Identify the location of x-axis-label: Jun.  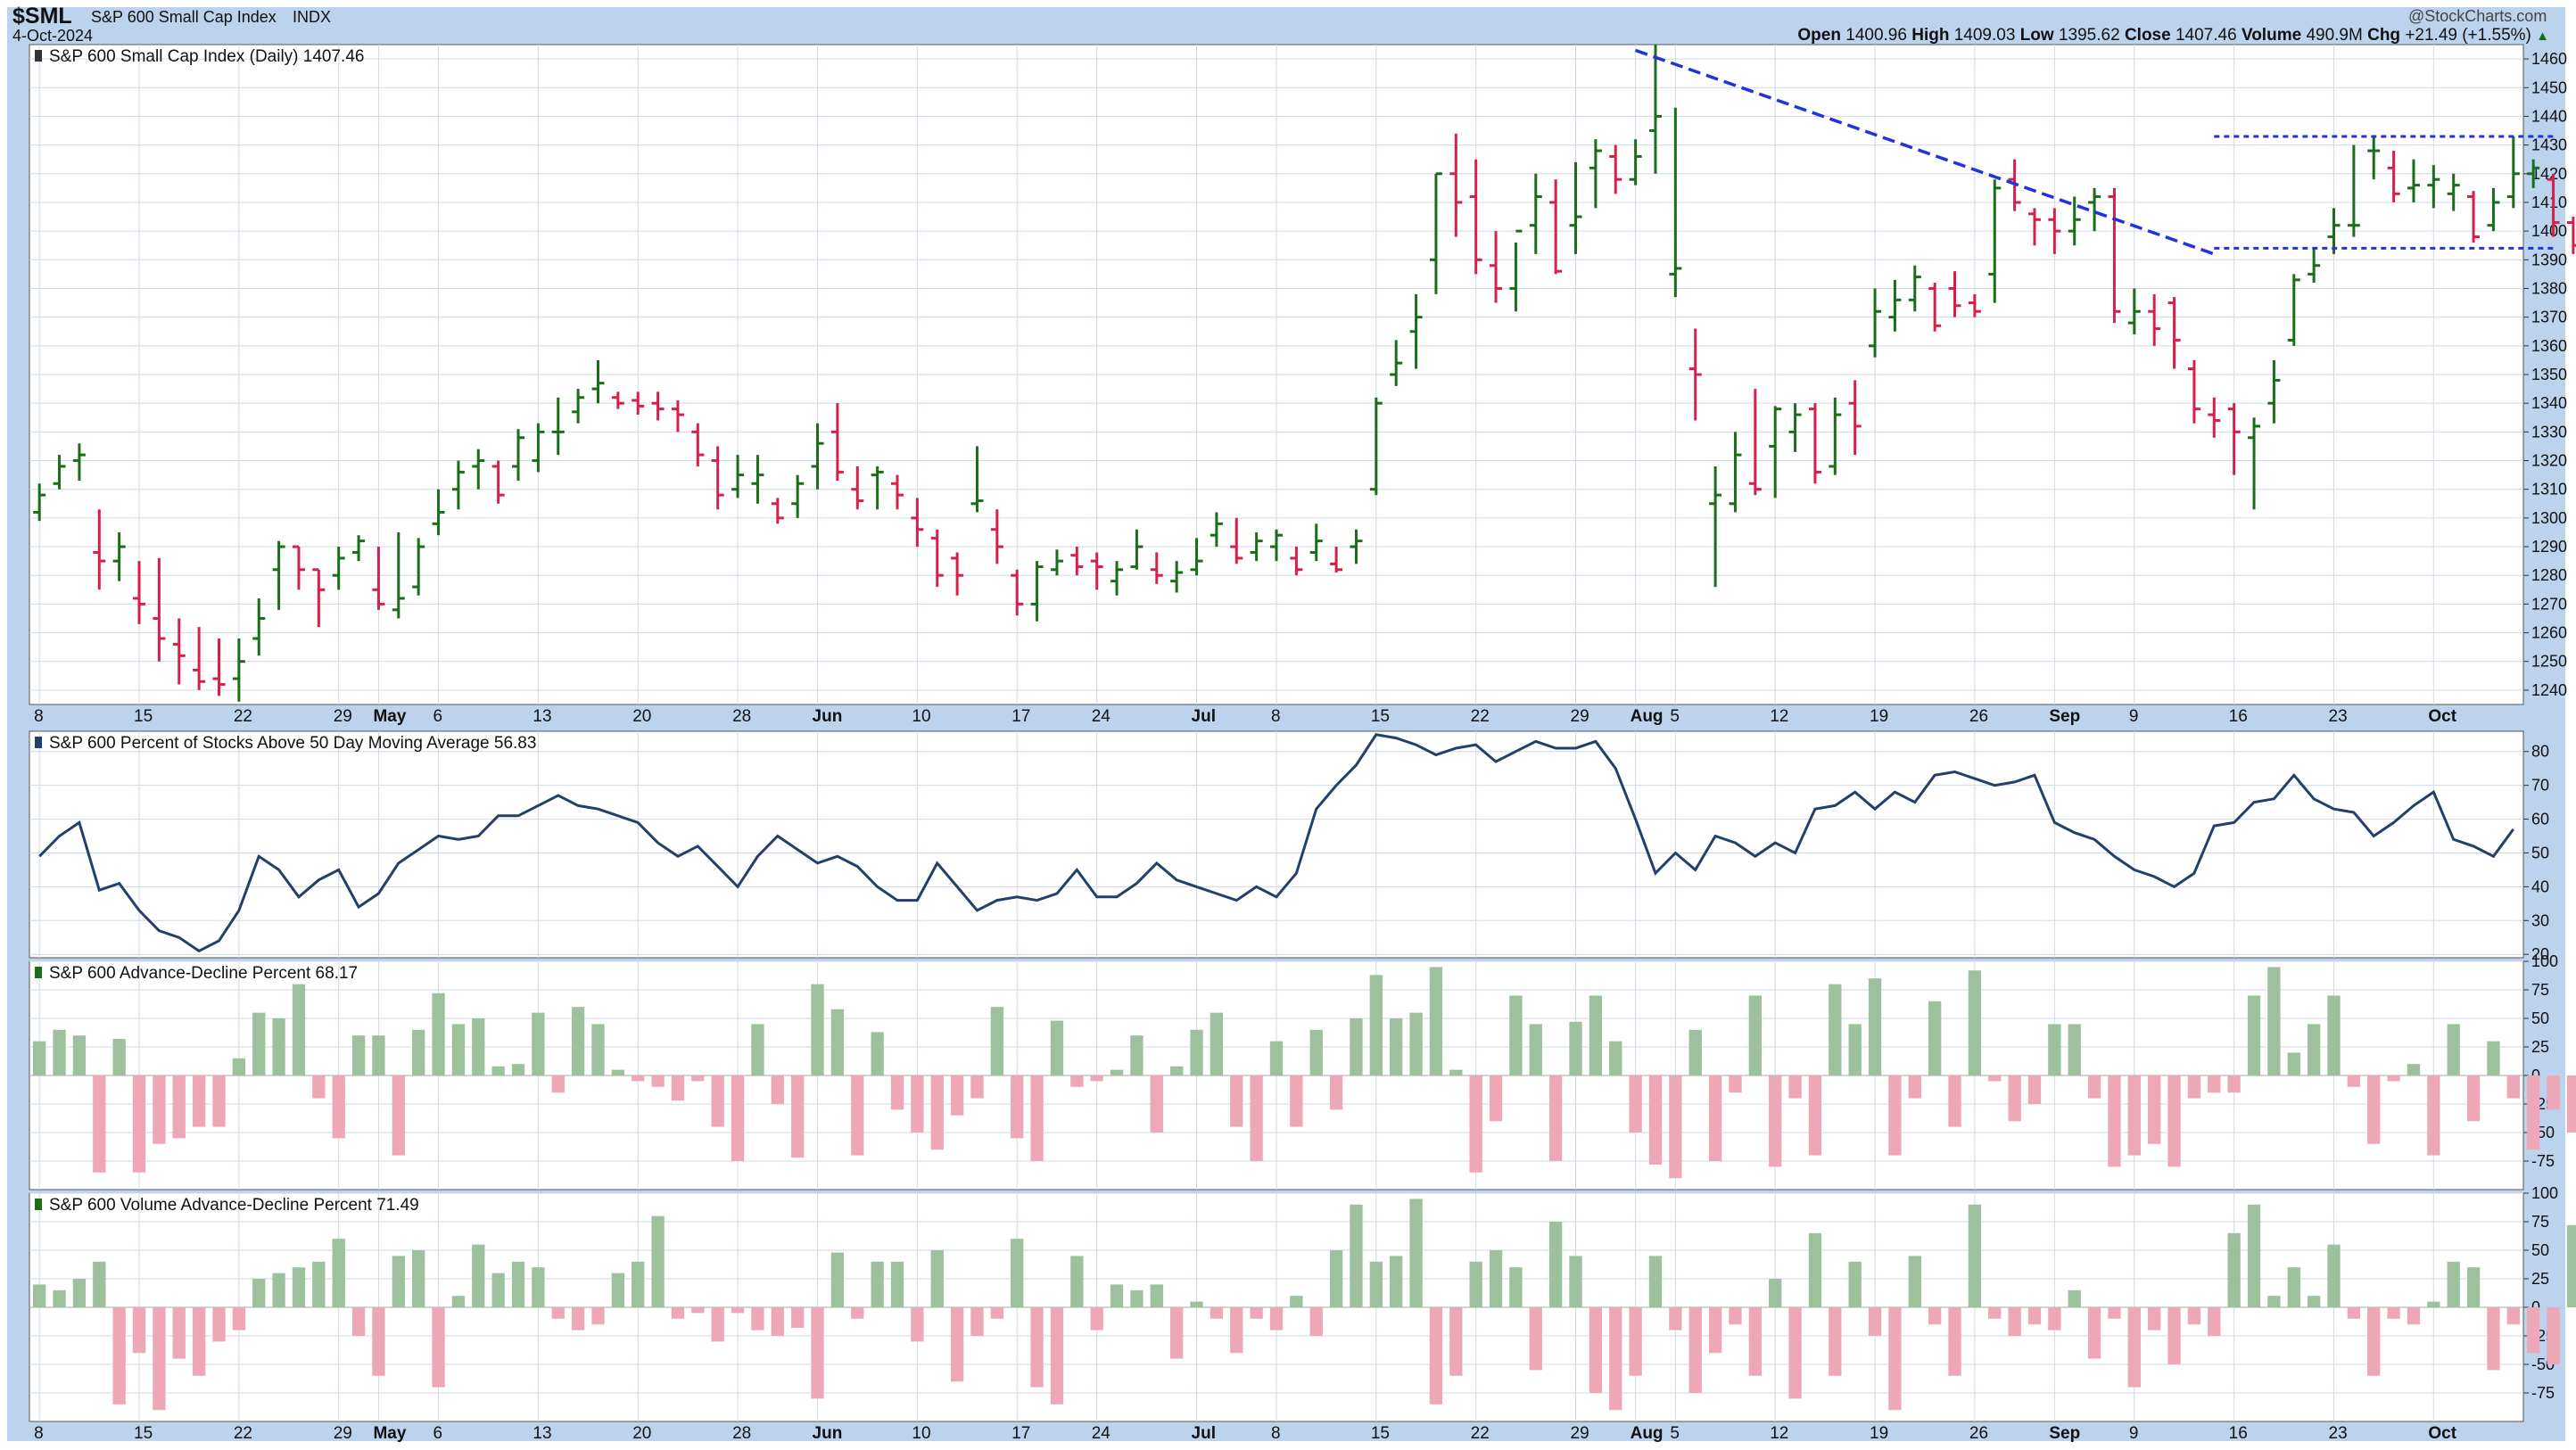
(828, 716).